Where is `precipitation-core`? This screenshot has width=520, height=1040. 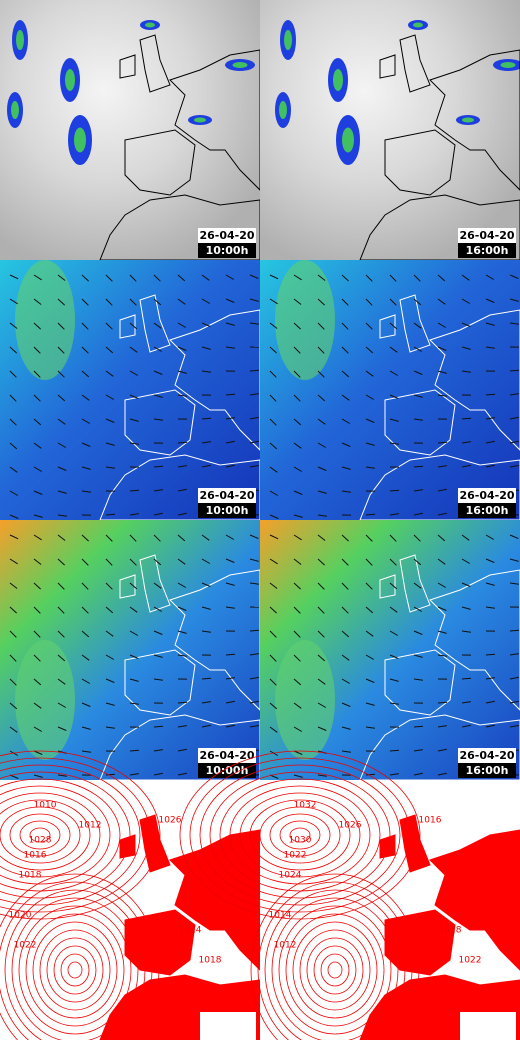 precipitation-core is located at coordinates (20, 40).